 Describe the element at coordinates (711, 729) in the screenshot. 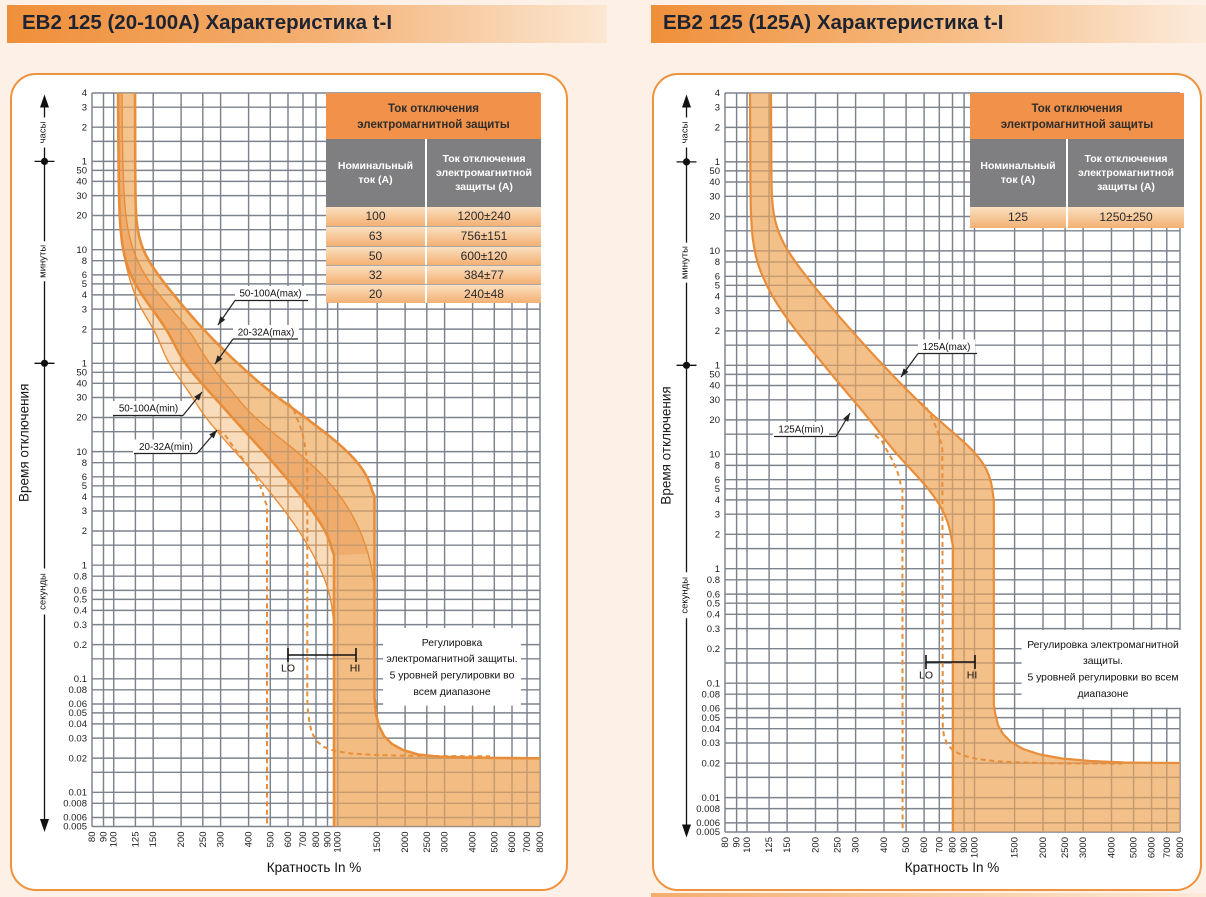

I see `svg-text: 0.04` at that location.